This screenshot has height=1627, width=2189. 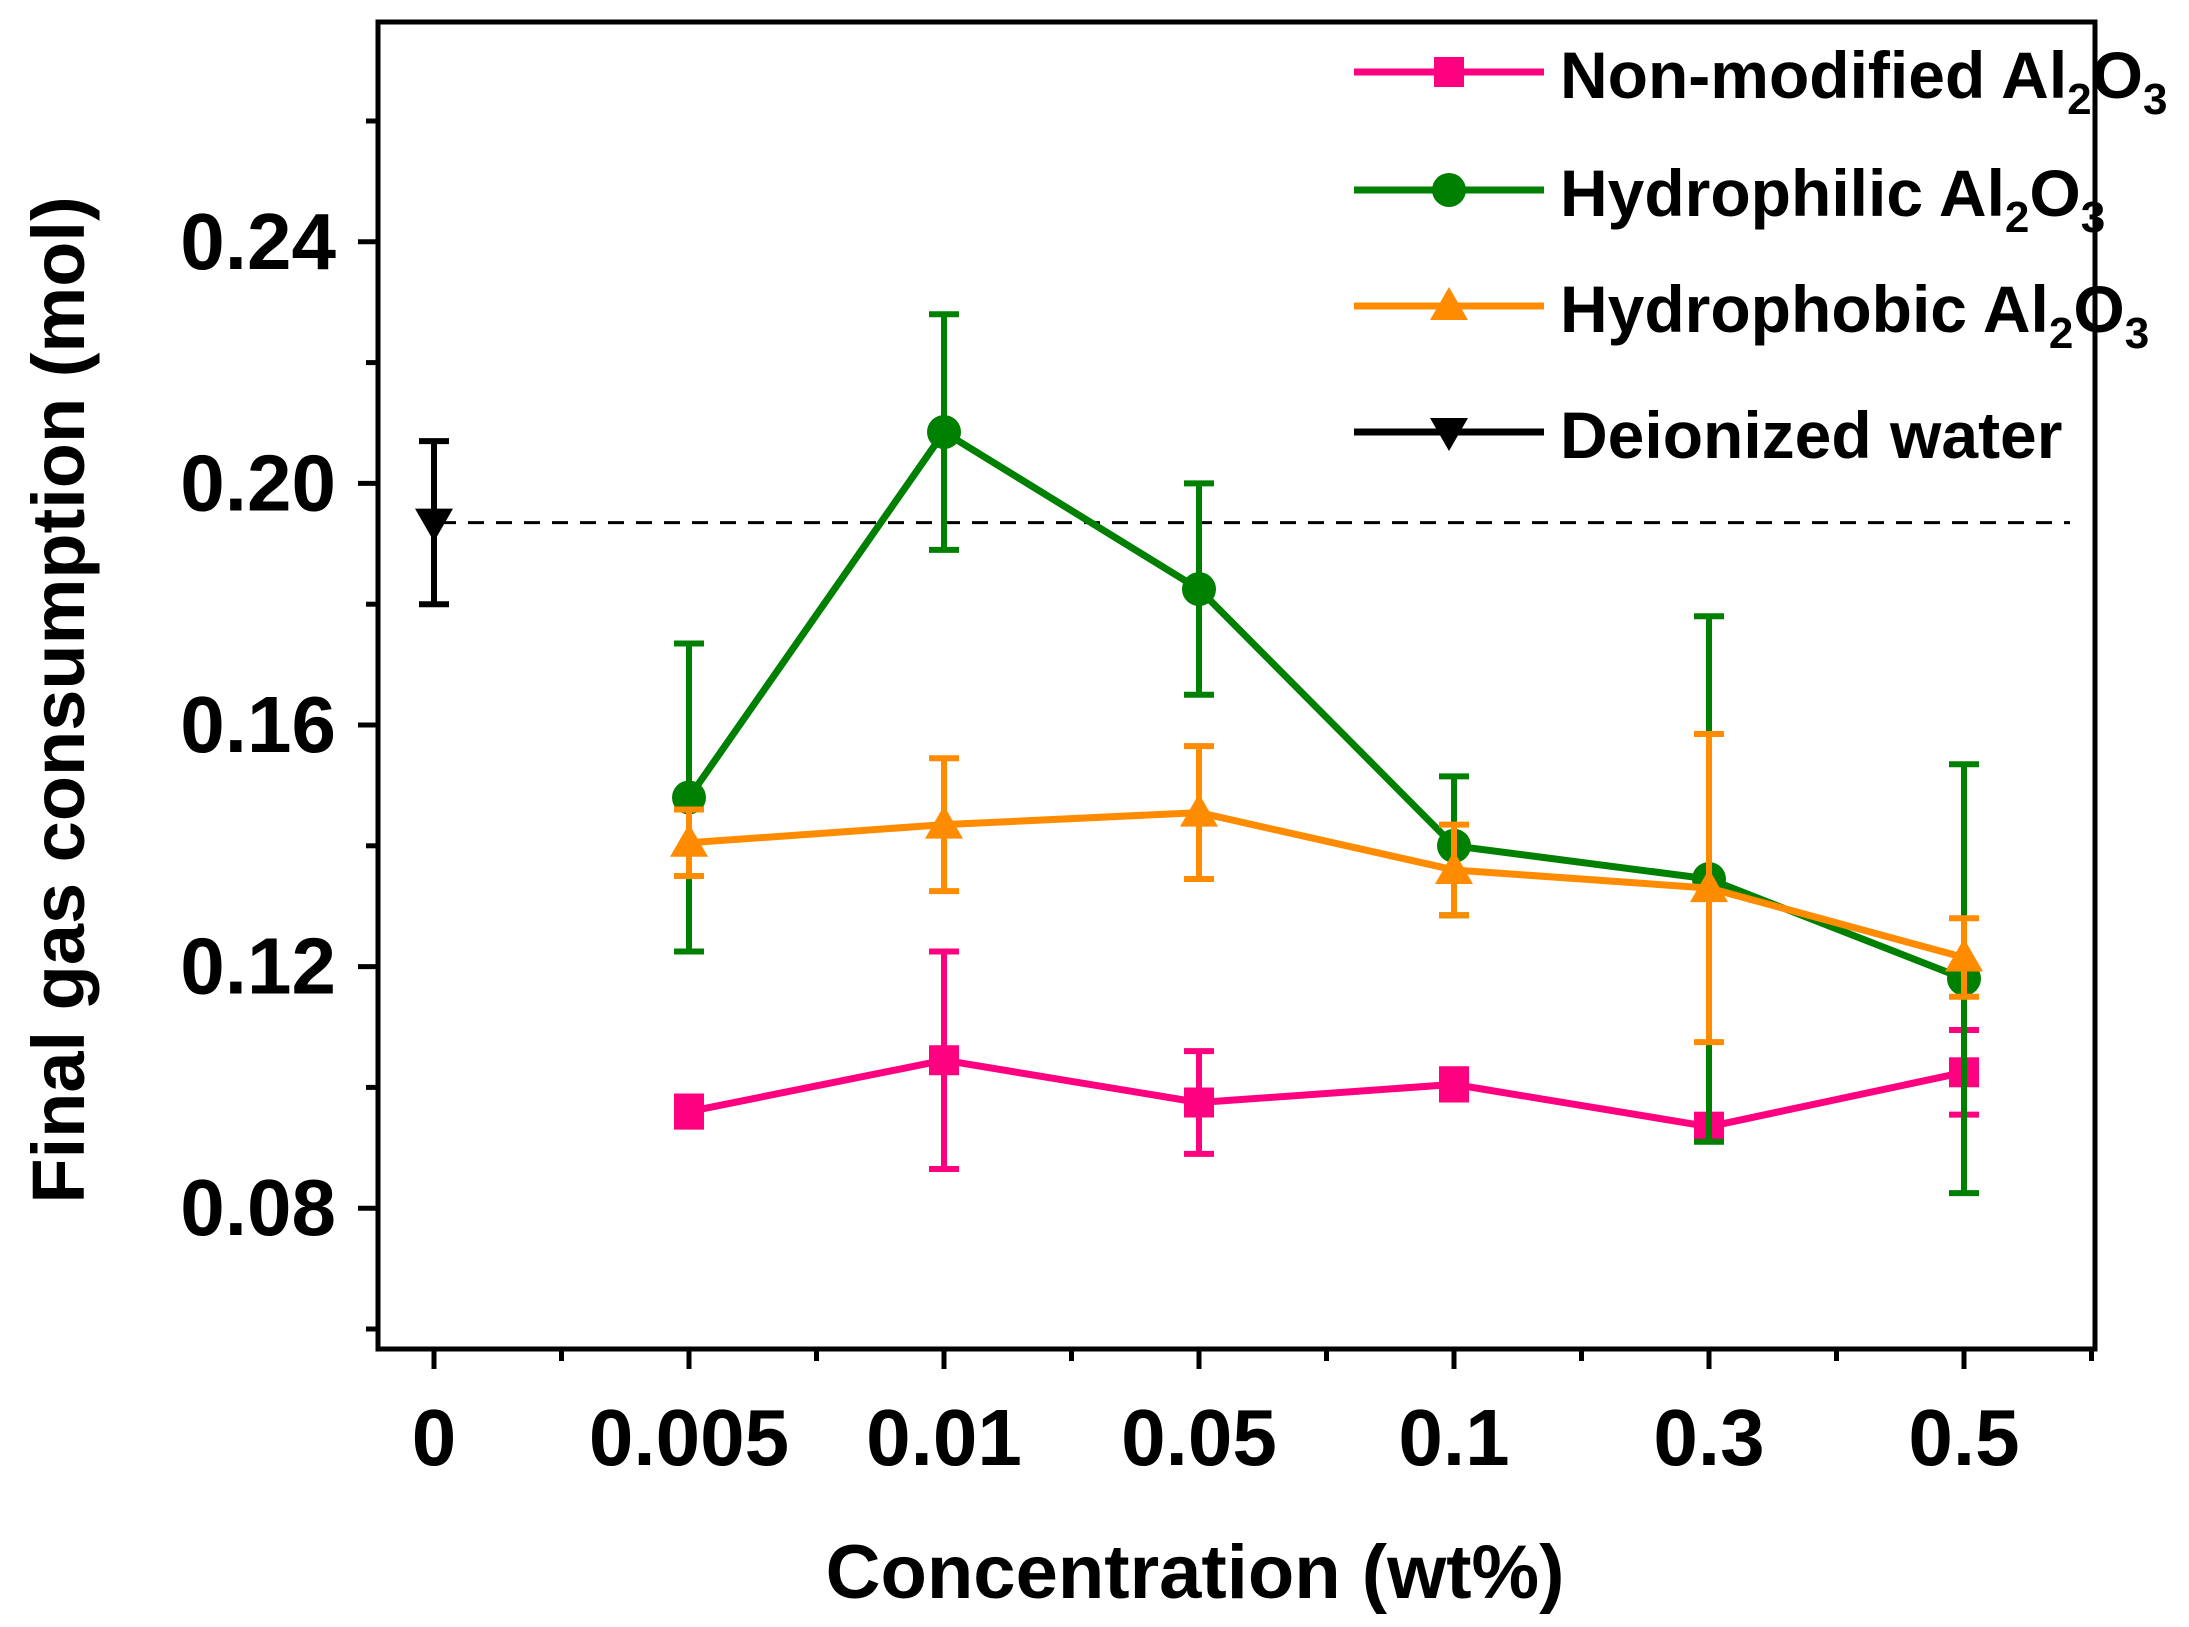 What do you see at coordinates (944, 1437) in the screenshot?
I see `x-tick-label: 0.01` at bounding box center [944, 1437].